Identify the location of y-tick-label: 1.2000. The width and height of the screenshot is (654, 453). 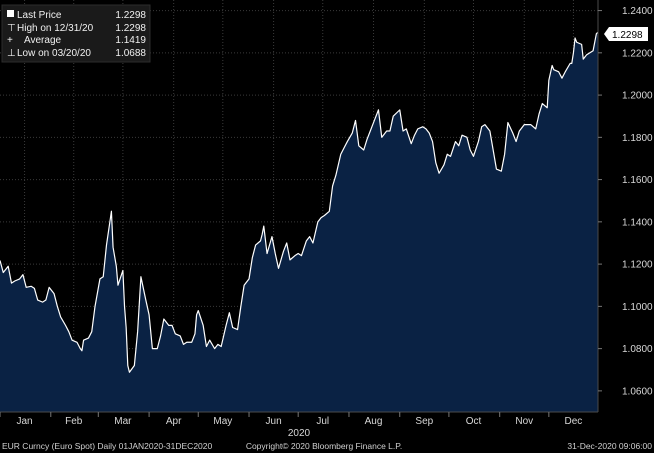
(637, 96).